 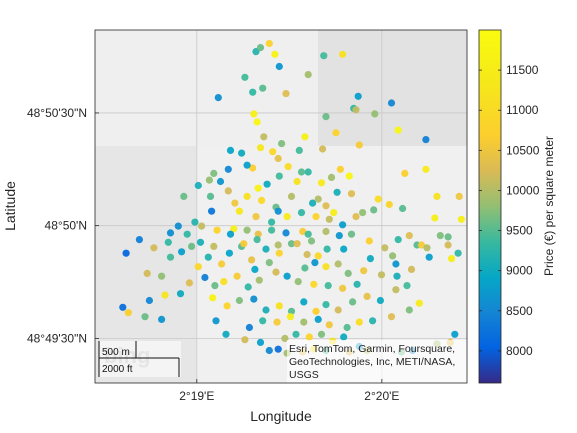 I want to click on colorbar-tick-label: 11500, so click(x=522, y=70).